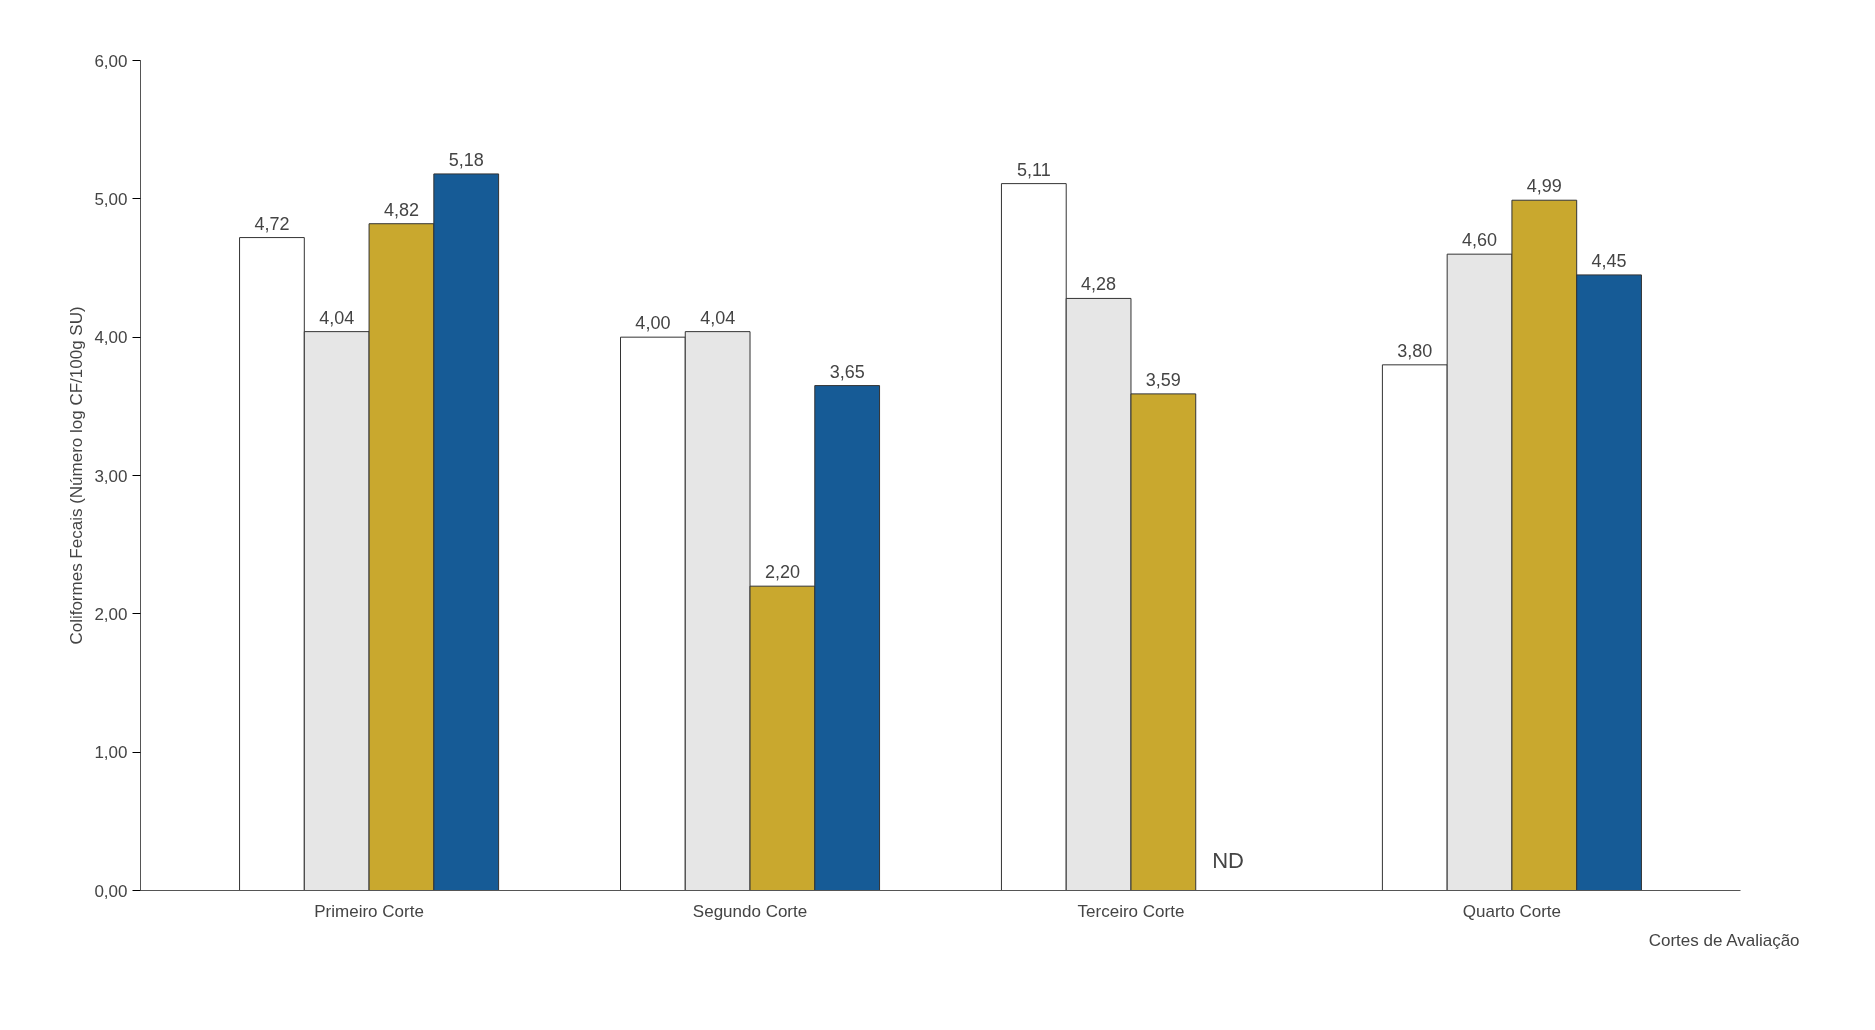  Describe the element at coordinates (111, 614) in the screenshot. I see `y-tick-label: 2,00` at that location.